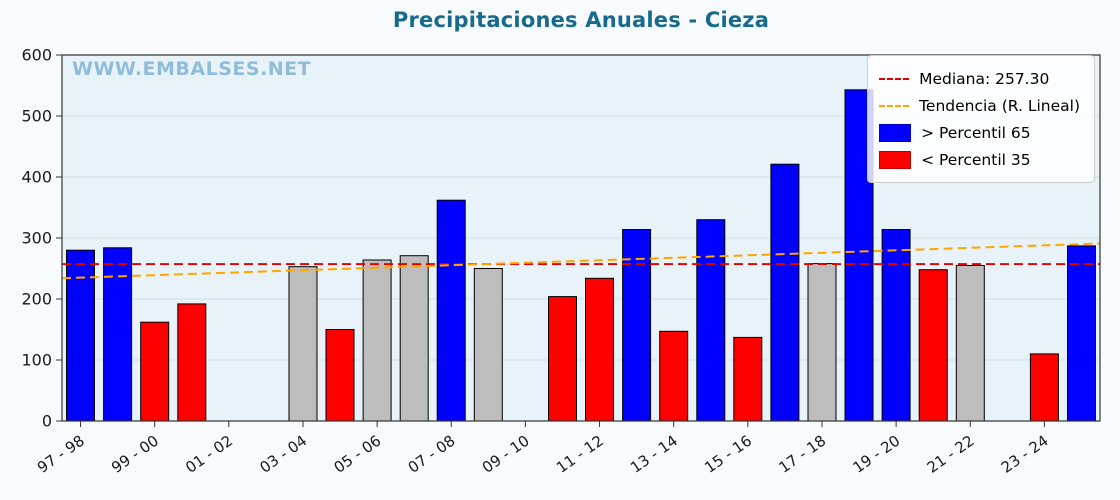 Image resolution: width=1120 pixels, height=500 pixels. I want to click on y-tick-label: 200, so click(36, 299).